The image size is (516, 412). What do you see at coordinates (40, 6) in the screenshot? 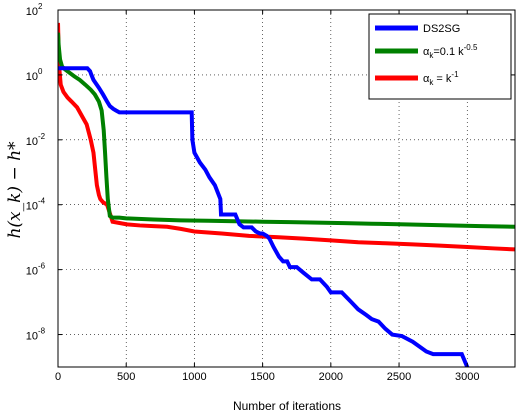
I see `y-tick-exponent: 2` at bounding box center [40, 6].